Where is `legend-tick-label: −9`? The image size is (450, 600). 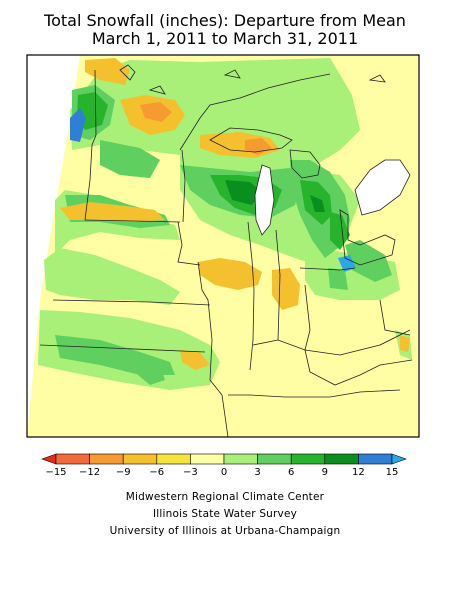 legend-tick-label: −9 is located at coordinates (123, 472).